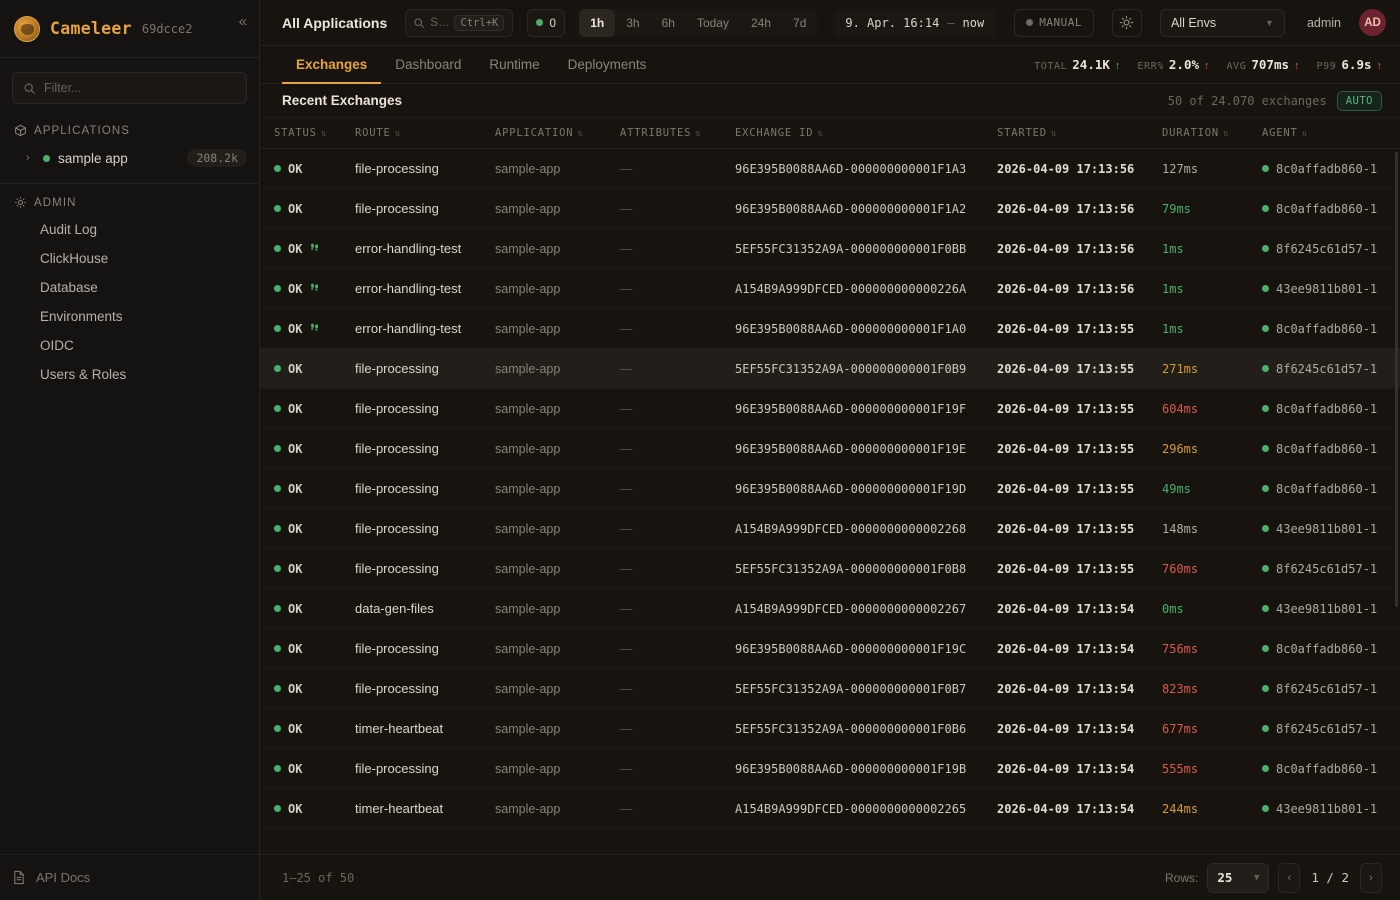  Describe the element at coordinates (428, 64) in the screenshot. I see `tab-dashboard: Dashboard` at that location.